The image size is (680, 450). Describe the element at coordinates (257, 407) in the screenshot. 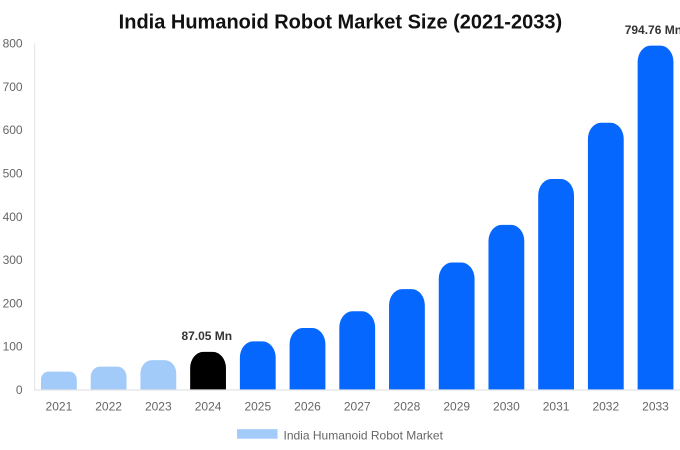

I see `svg-text: 2025` at that location.